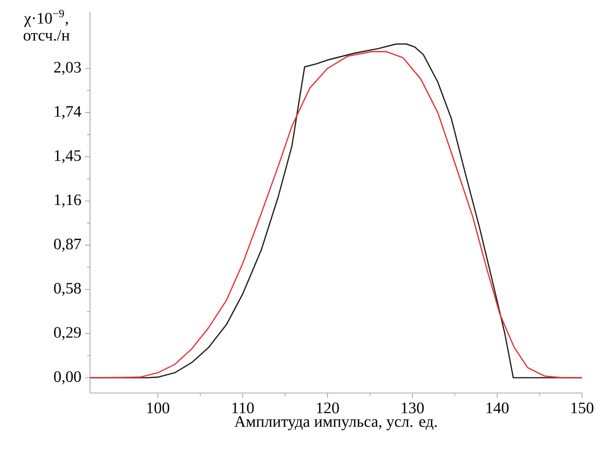  What do you see at coordinates (67, 377) in the screenshot?
I see `y-tick-label: 0,00` at bounding box center [67, 377].